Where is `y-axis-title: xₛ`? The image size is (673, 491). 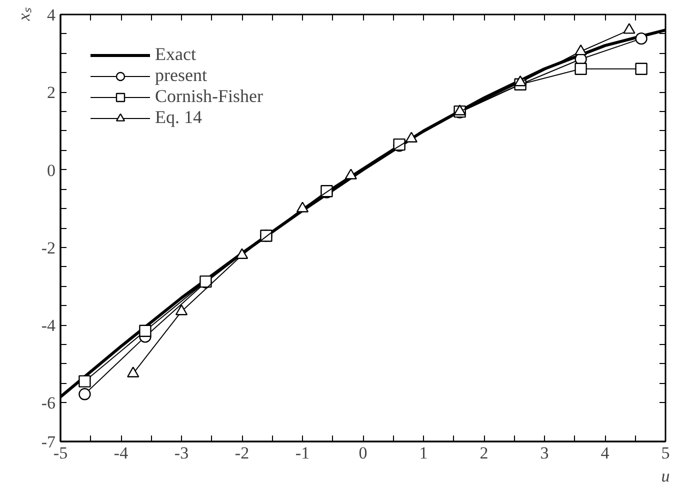 y-axis-title: xₛ is located at coordinates (24, 14).